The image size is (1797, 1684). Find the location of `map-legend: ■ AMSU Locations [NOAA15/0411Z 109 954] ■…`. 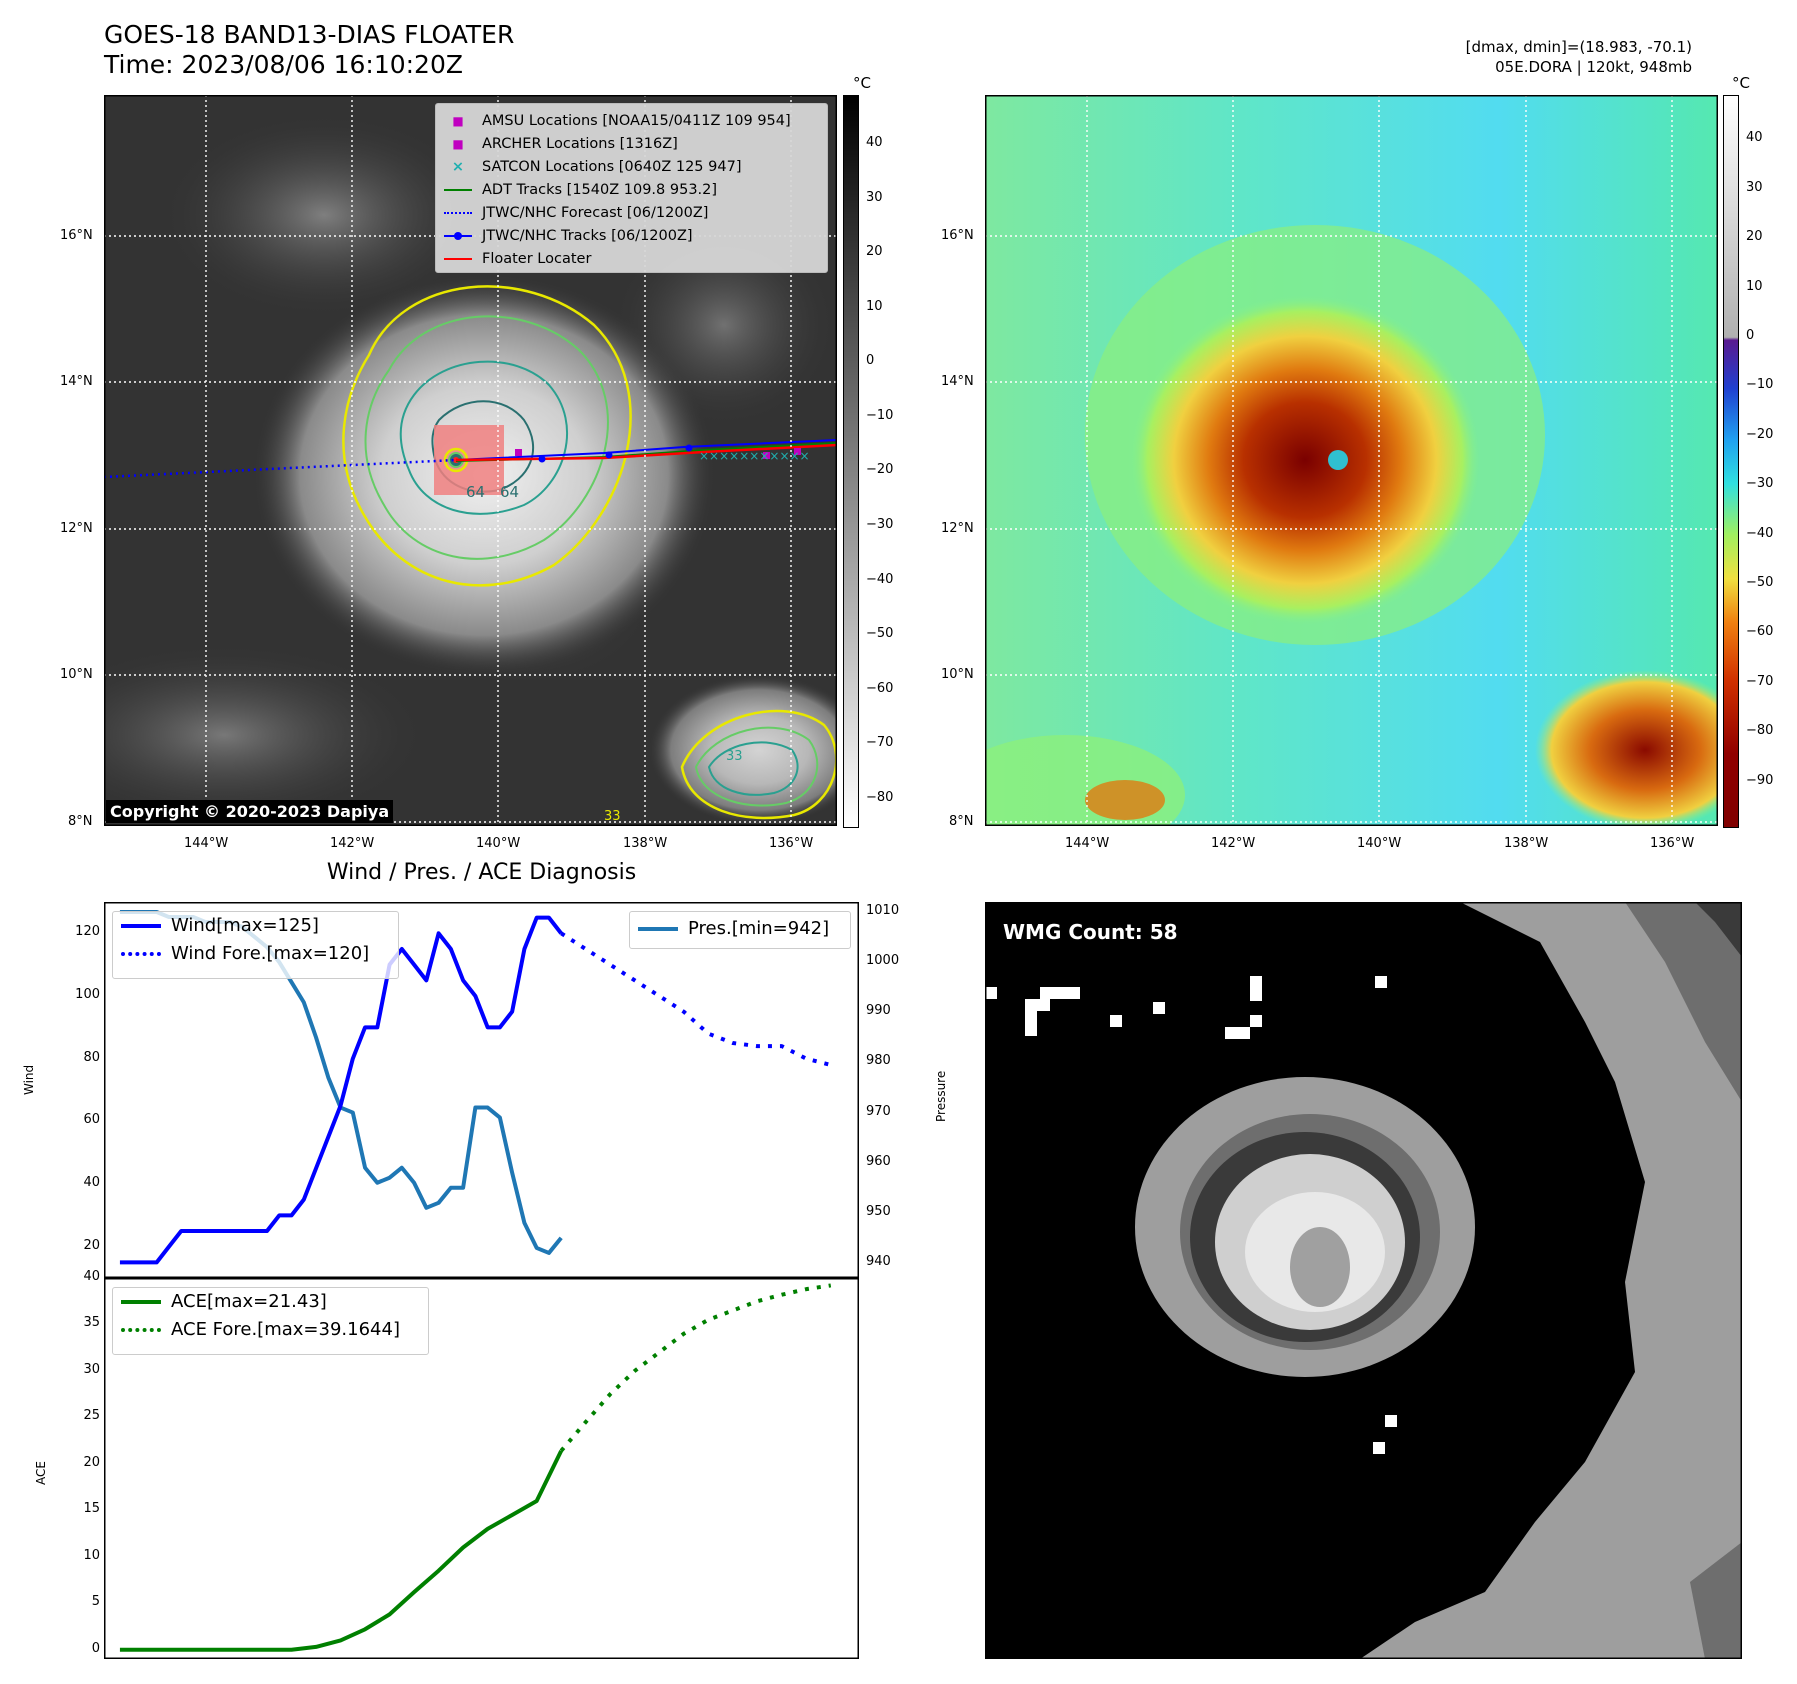

map-legend: ■ AMSU Locations [NOAA15/0411Z 109 954] ■… is located at coordinates (631, 188).